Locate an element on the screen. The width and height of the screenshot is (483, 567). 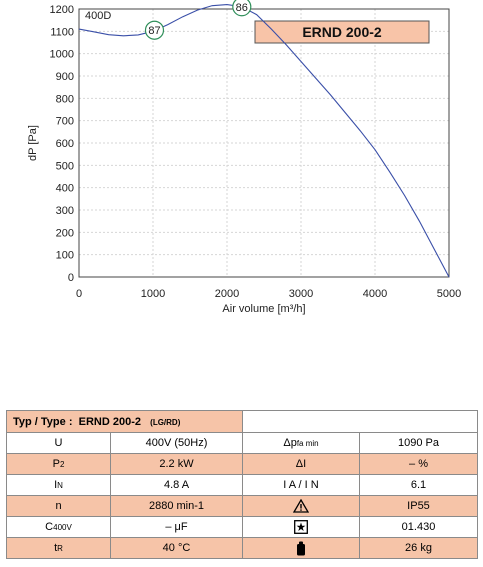
y-tick-label: 600 is located at coordinates (65, 144).